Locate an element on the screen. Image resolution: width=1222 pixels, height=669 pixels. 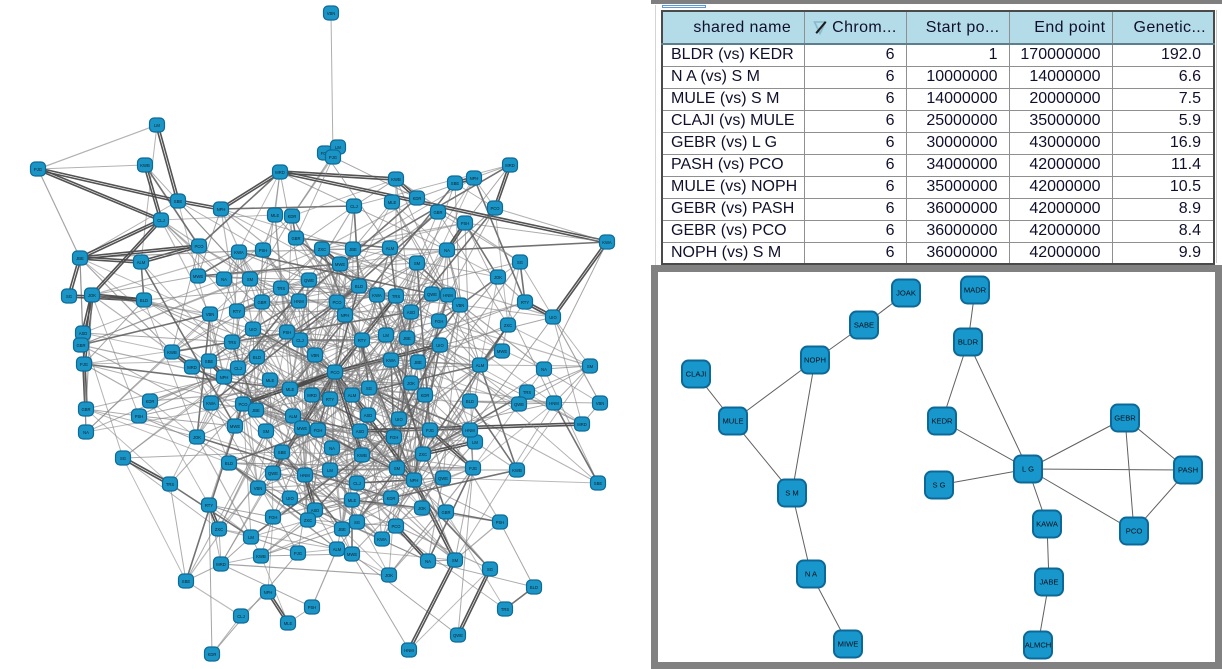
svg-text: CLAJI is located at coordinates (696, 374).